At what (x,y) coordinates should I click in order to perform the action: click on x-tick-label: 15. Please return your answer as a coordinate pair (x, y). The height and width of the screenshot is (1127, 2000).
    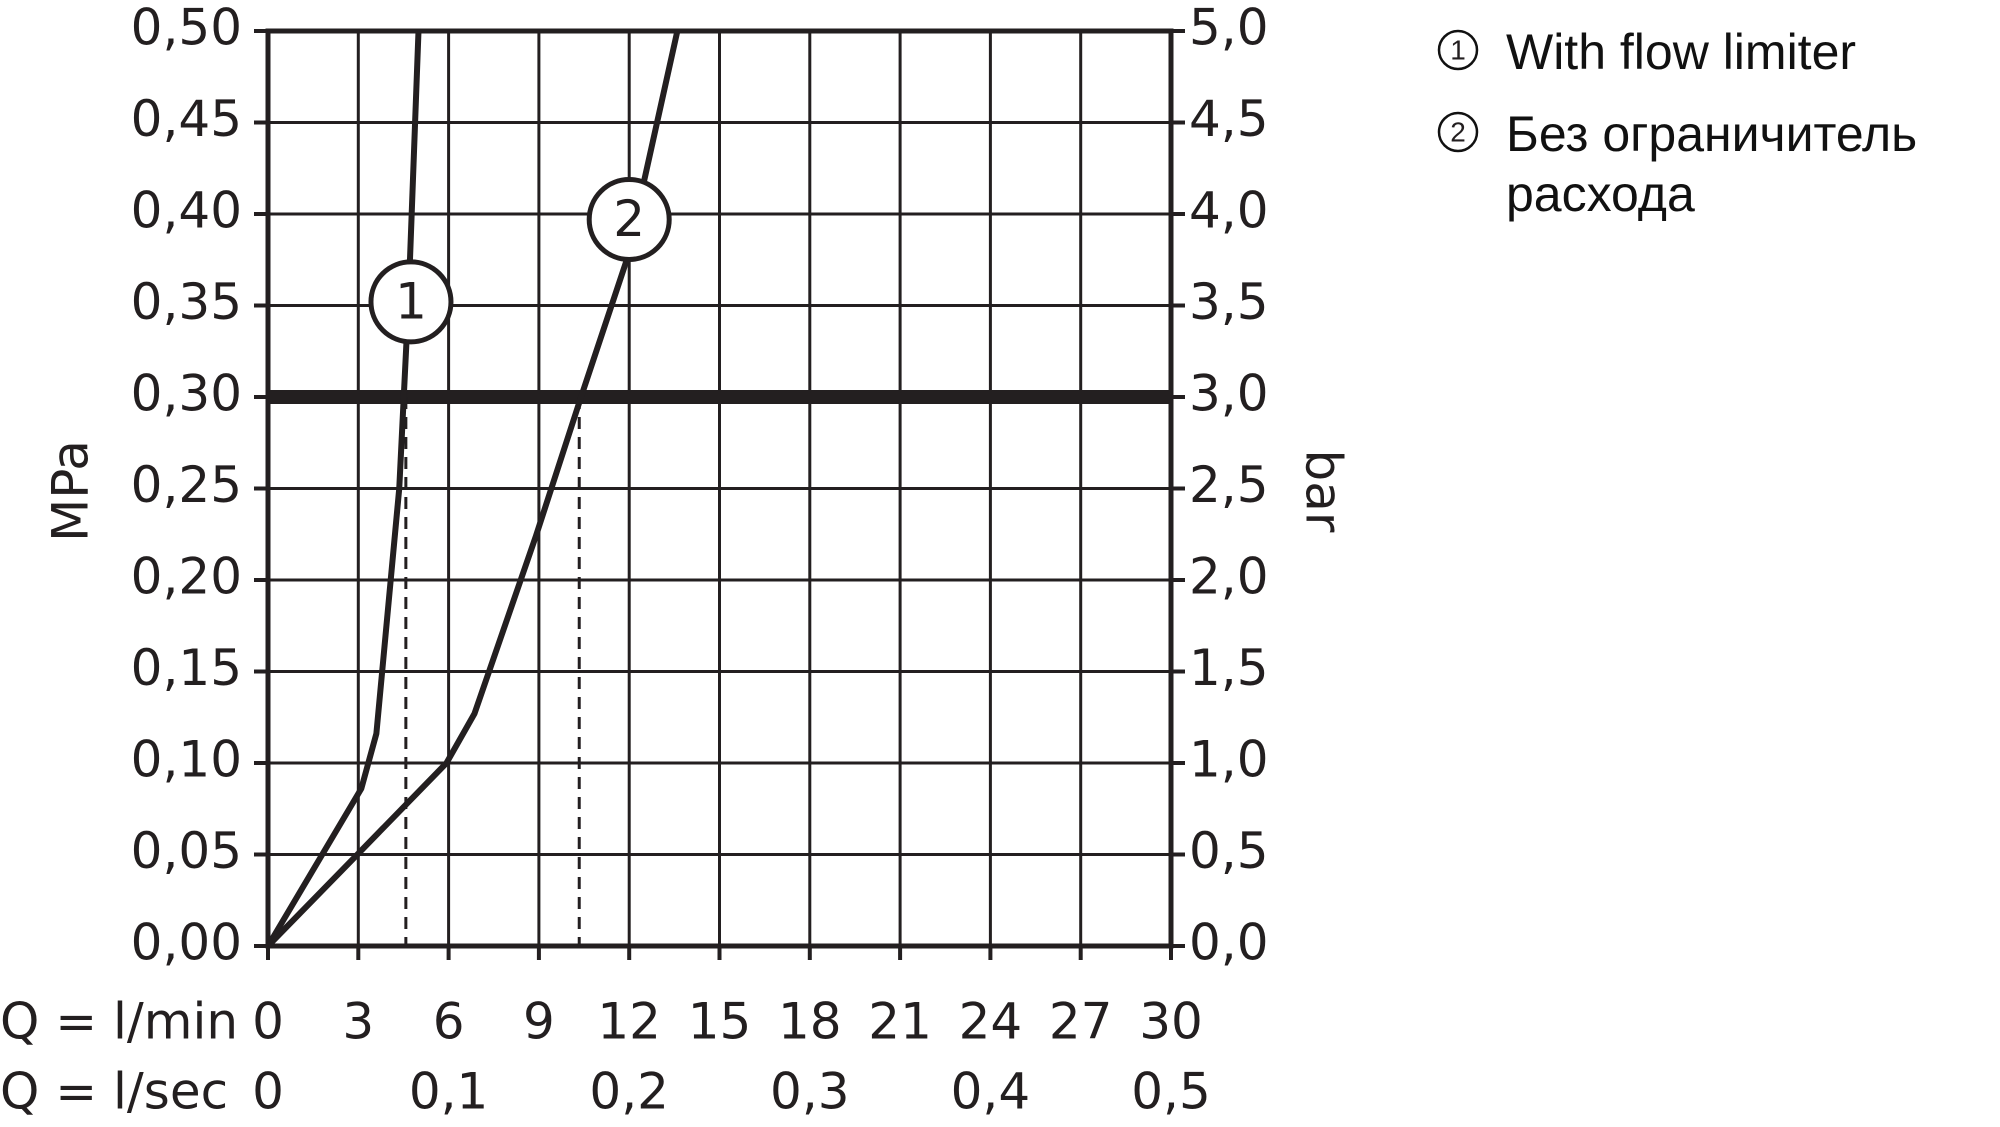
    Looking at the image, I should click on (720, 1022).